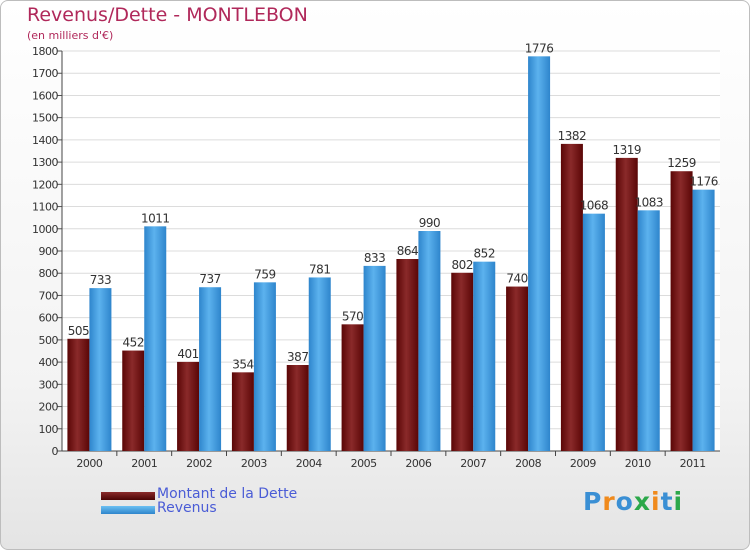  Describe the element at coordinates (667, 501) in the screenshot. I see `logo-letter: t` at that location.